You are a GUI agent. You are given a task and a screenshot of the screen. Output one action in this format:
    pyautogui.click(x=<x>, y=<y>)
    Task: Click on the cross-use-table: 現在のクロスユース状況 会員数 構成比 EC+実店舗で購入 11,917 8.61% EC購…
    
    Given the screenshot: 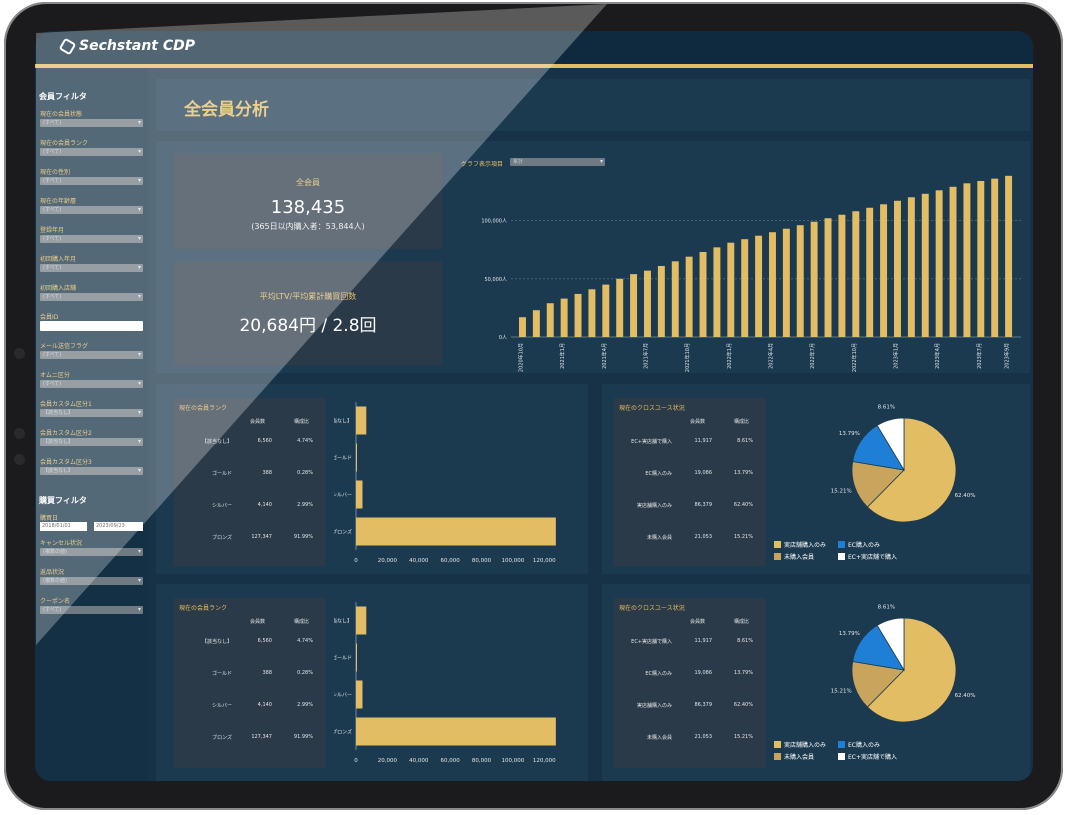 What is the action you would take?
    pyautogui.click(x=690, y=482)
    